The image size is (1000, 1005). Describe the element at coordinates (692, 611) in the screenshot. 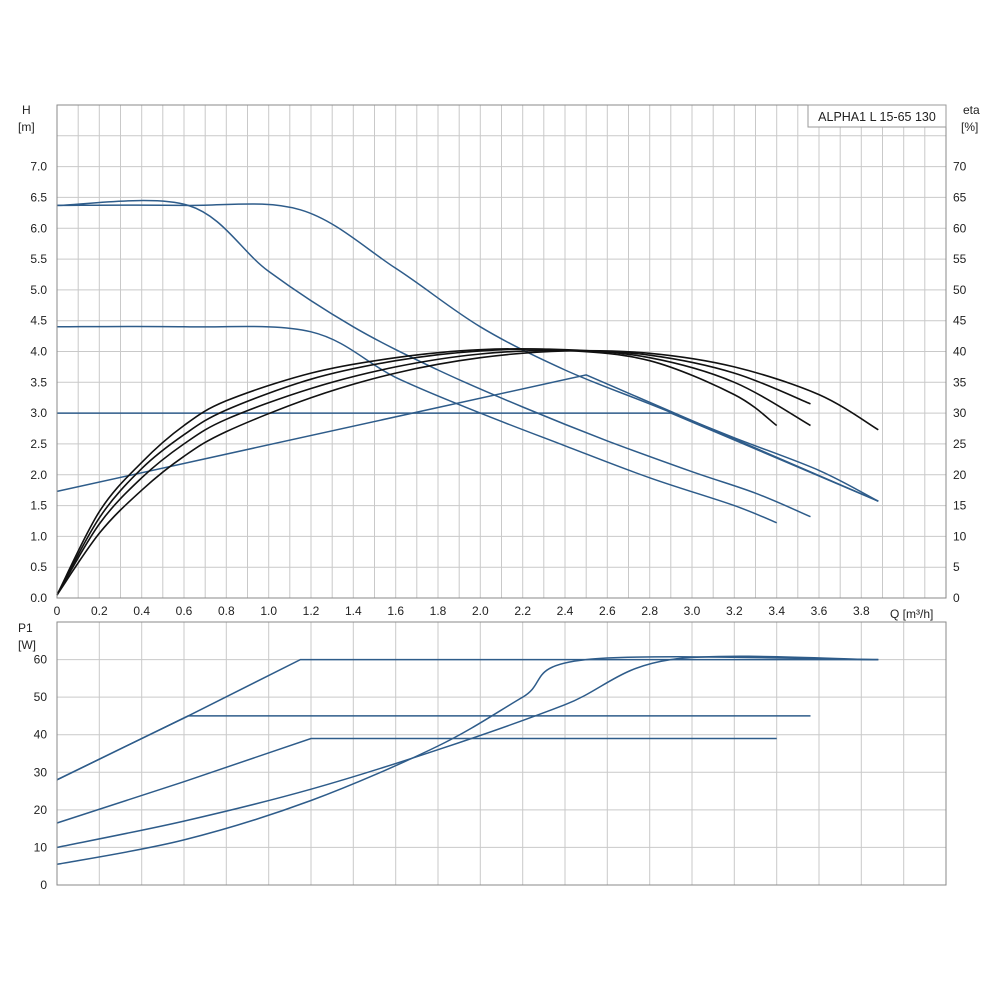

I see `flow-tick-label: 3.0` at that location.